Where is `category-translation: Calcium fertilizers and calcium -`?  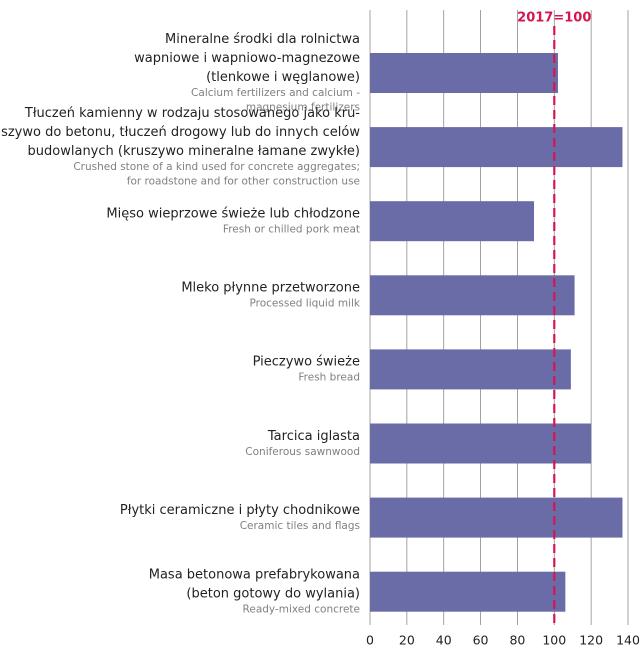 category-translation: Calcium fertilizers and calcium - is located at coordinates (275, 93).